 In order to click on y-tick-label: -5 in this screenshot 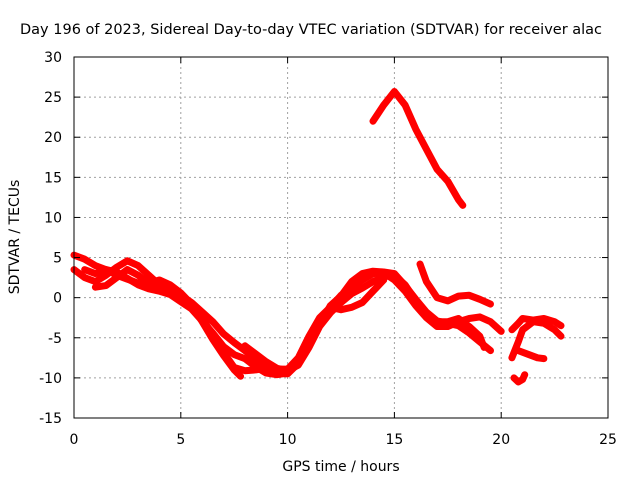, I will do `click(55, 339)`.